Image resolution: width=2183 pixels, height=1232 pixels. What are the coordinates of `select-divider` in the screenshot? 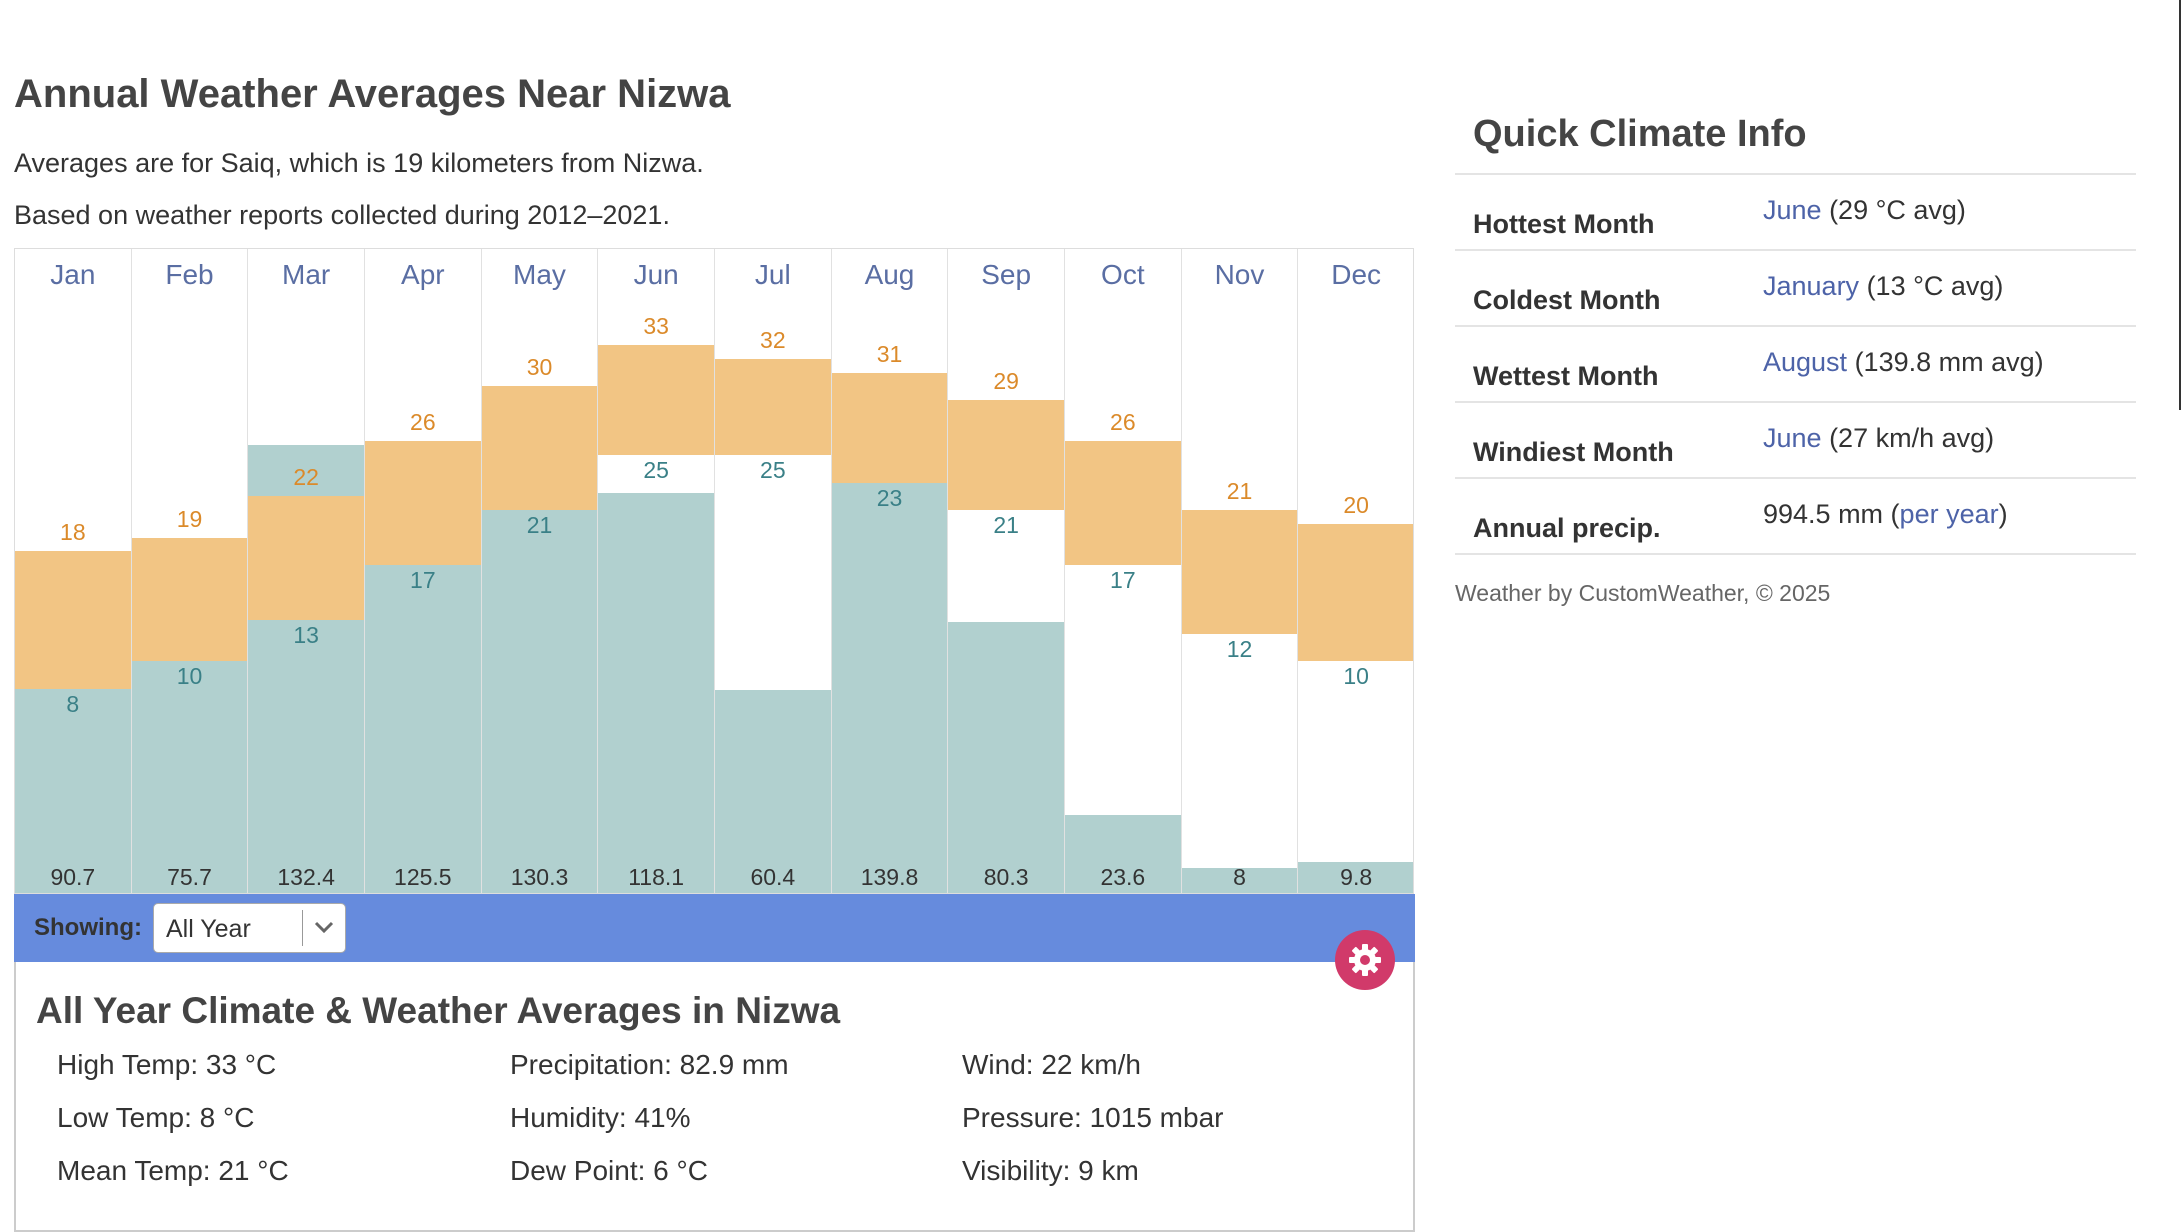 It's located at (302, 928).